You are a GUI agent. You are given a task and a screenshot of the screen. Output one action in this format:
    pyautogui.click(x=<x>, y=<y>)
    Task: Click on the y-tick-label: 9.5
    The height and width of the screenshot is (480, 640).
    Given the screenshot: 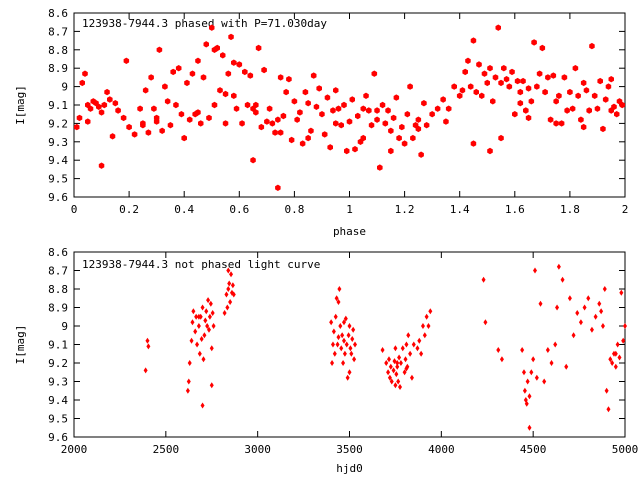 What is the action you would take?
    pyautogui.click(x=58, y=419)
    